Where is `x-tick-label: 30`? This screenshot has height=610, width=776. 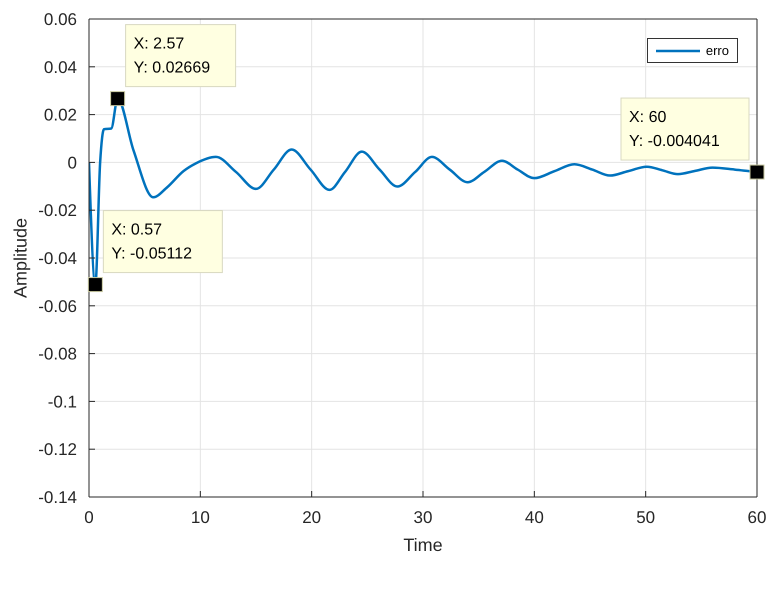 x-tick-label: 30 is located at coordinates (423, 518).